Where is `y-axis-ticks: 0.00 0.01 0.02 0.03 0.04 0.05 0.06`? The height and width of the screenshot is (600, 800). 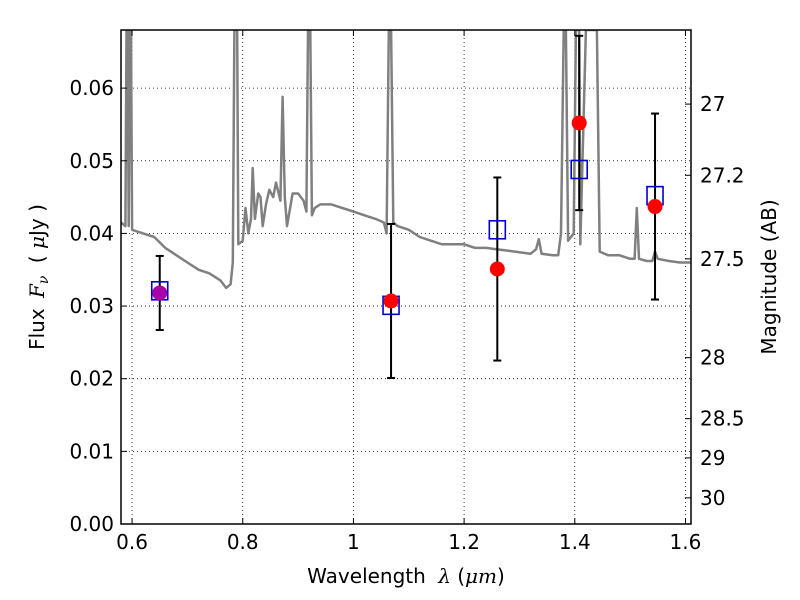
y-axis-ticks: 0.00 0.01 0.02 0.03 0.04 0.05 0.06 is located at coordinates (98, 306).